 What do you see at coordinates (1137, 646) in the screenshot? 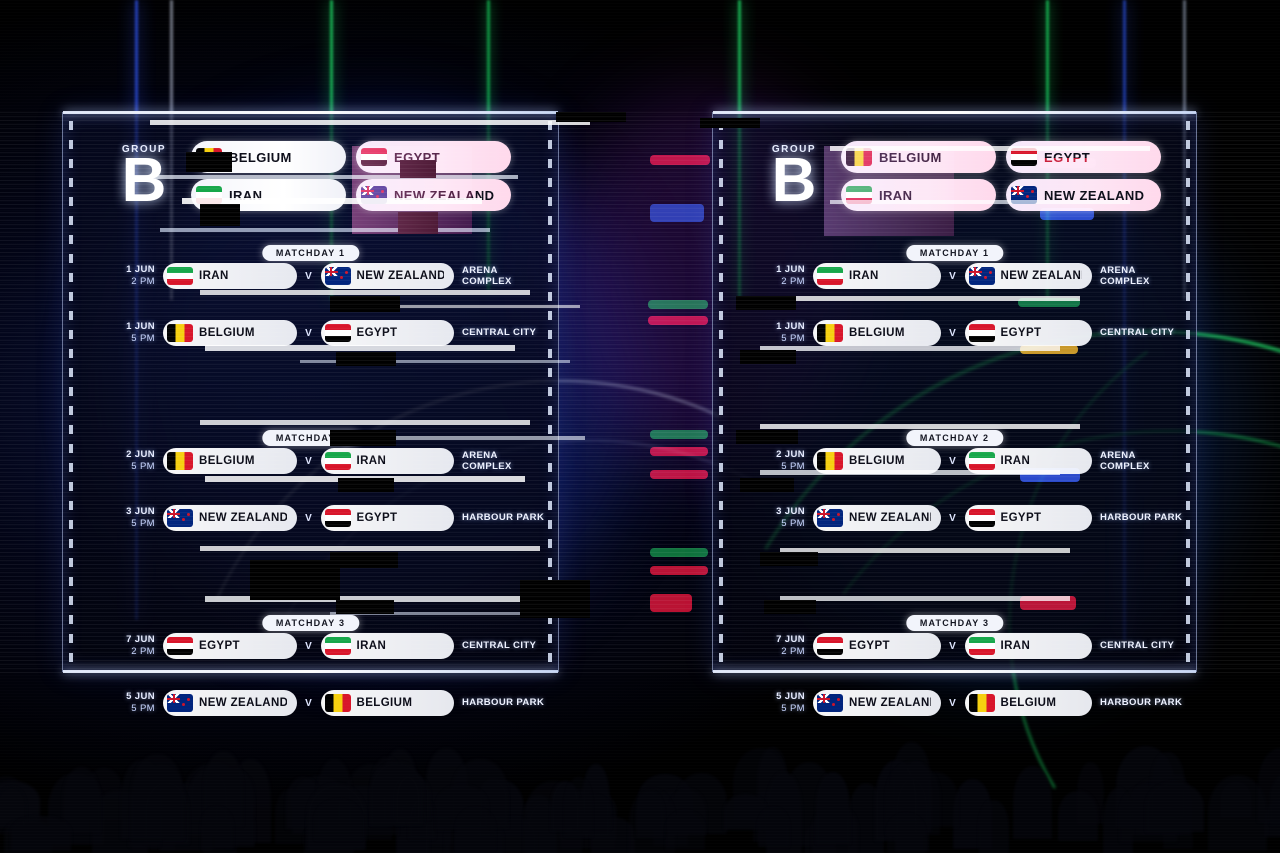
I see `match-venue: CENTRAL CITY` at bounding box center [1137, 646].